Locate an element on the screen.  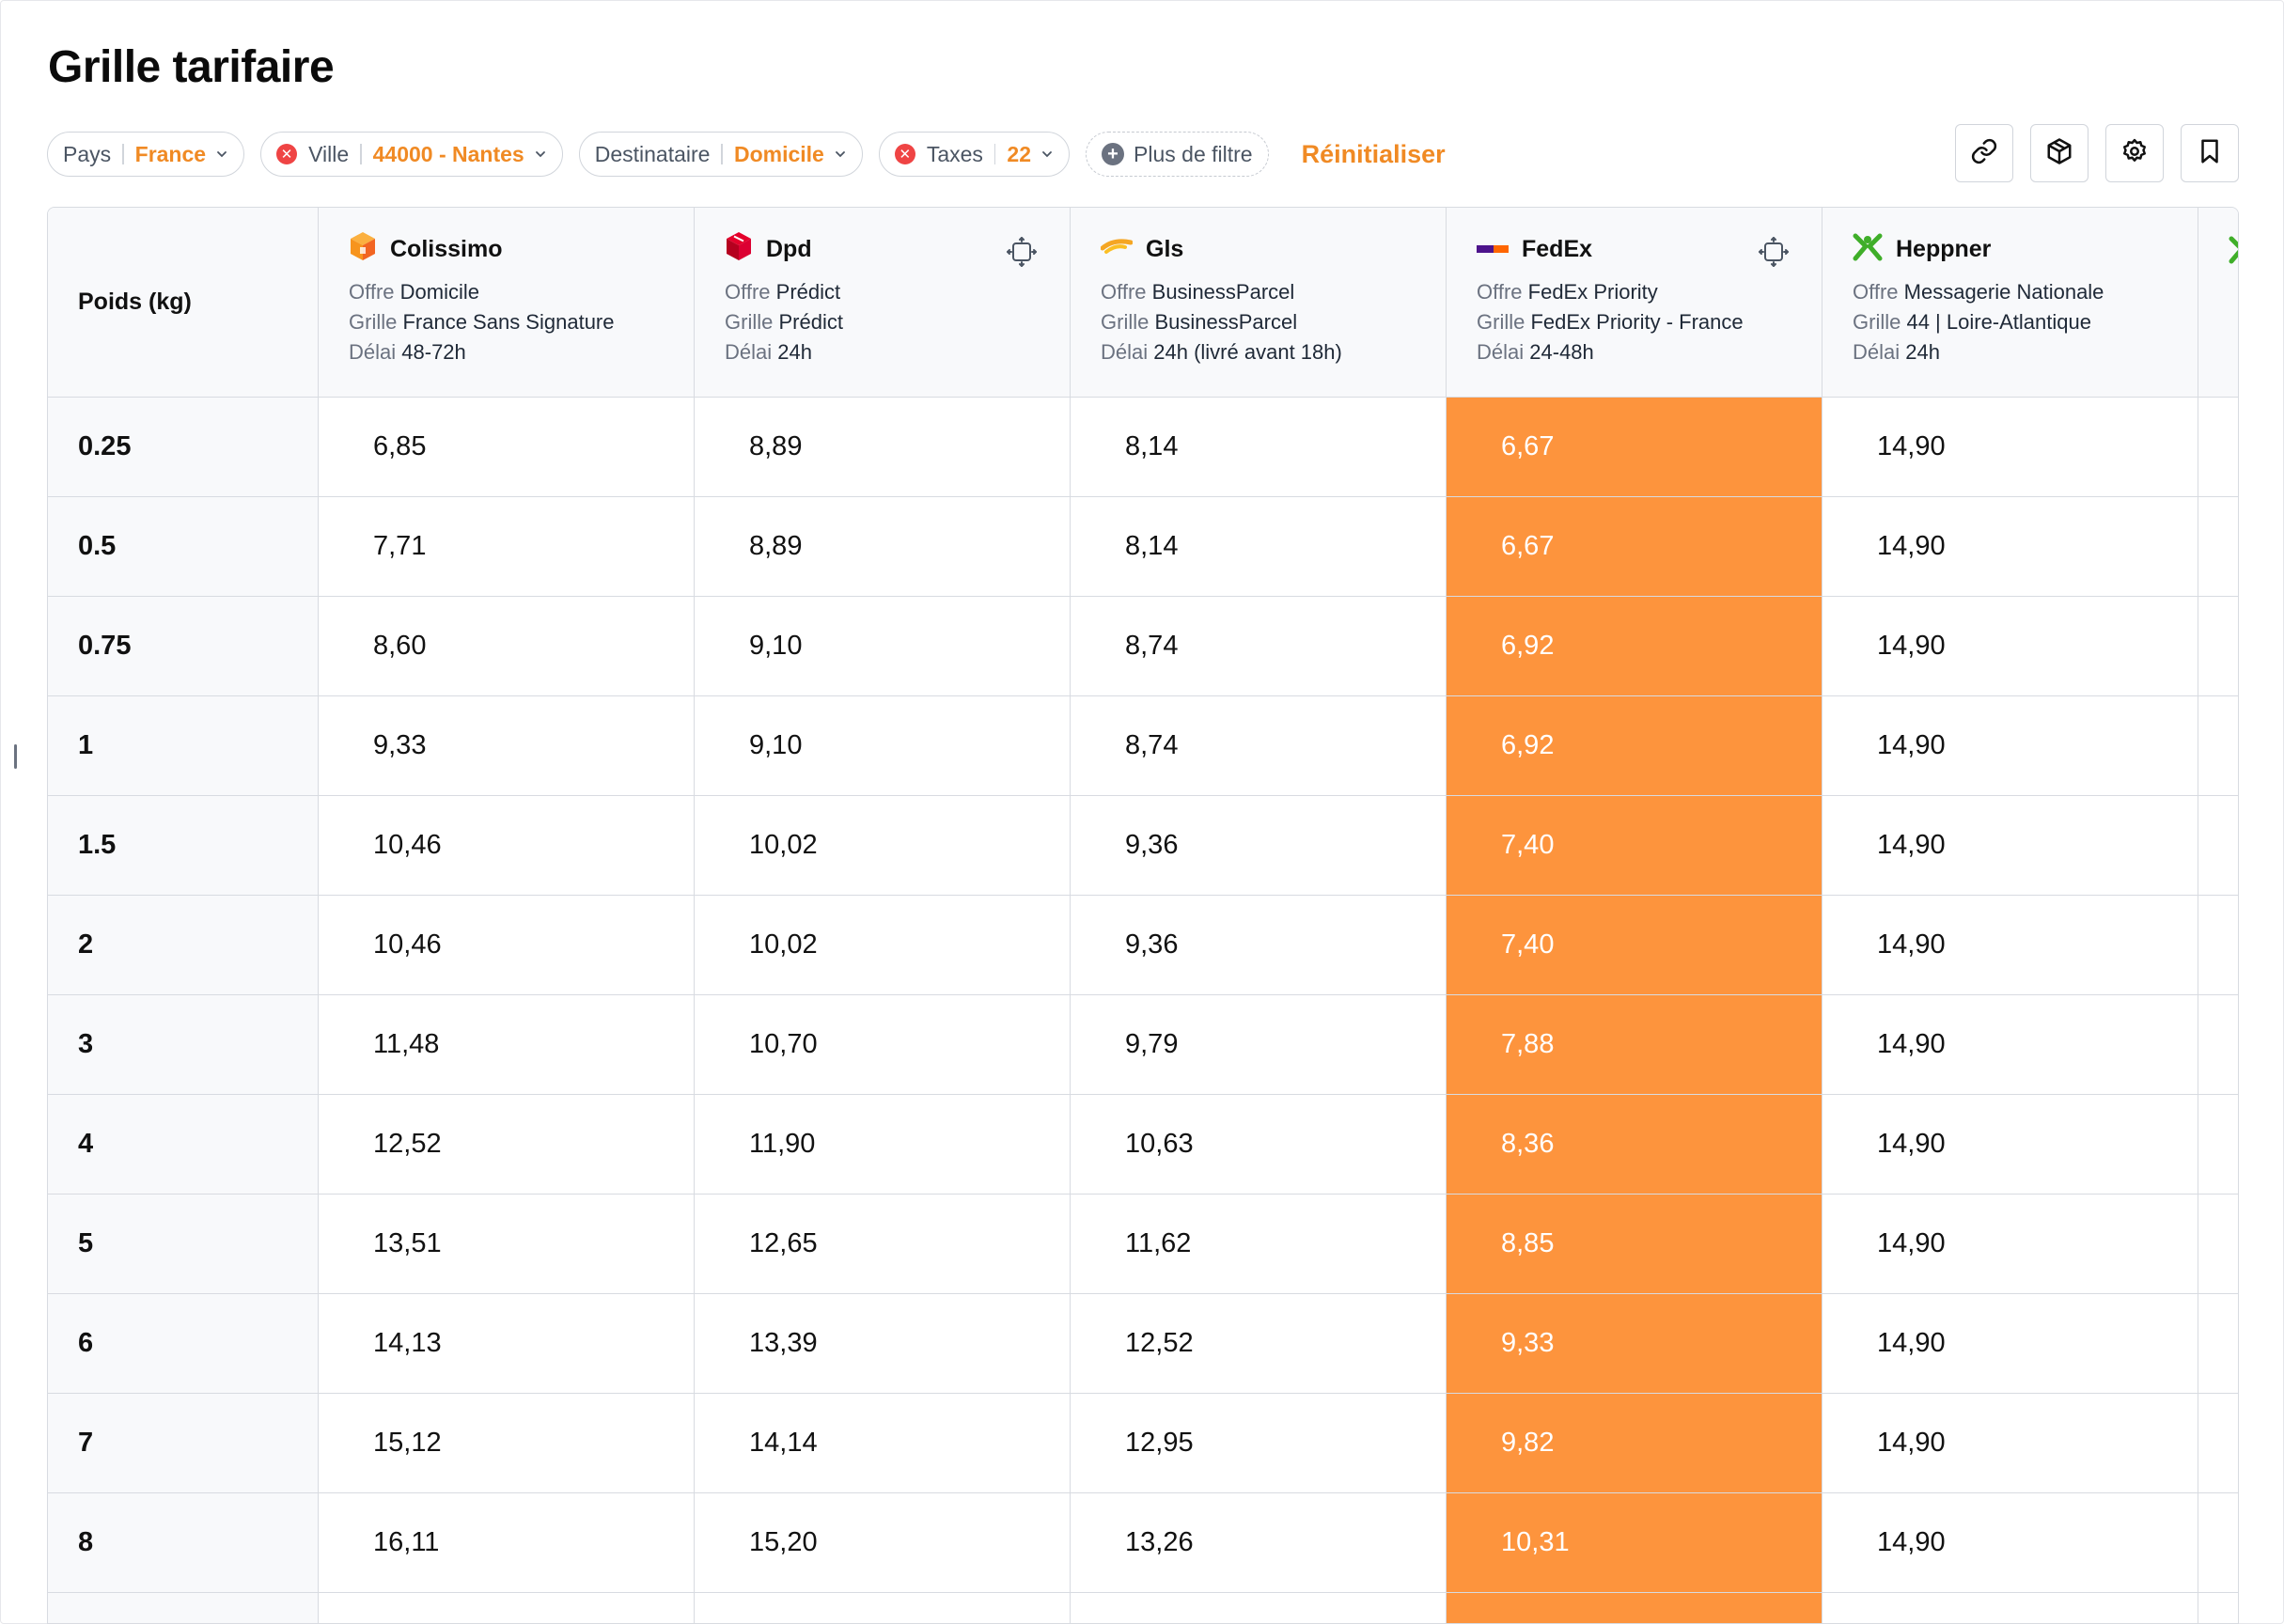
price-cell: 11,90 is located at coordinates (883, 1144).